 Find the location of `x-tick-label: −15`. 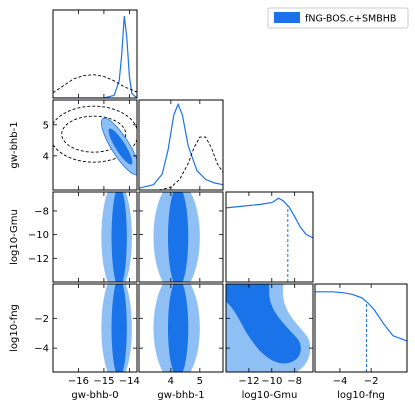

x-tick-label: −15 is located at coordinates (103, 381).